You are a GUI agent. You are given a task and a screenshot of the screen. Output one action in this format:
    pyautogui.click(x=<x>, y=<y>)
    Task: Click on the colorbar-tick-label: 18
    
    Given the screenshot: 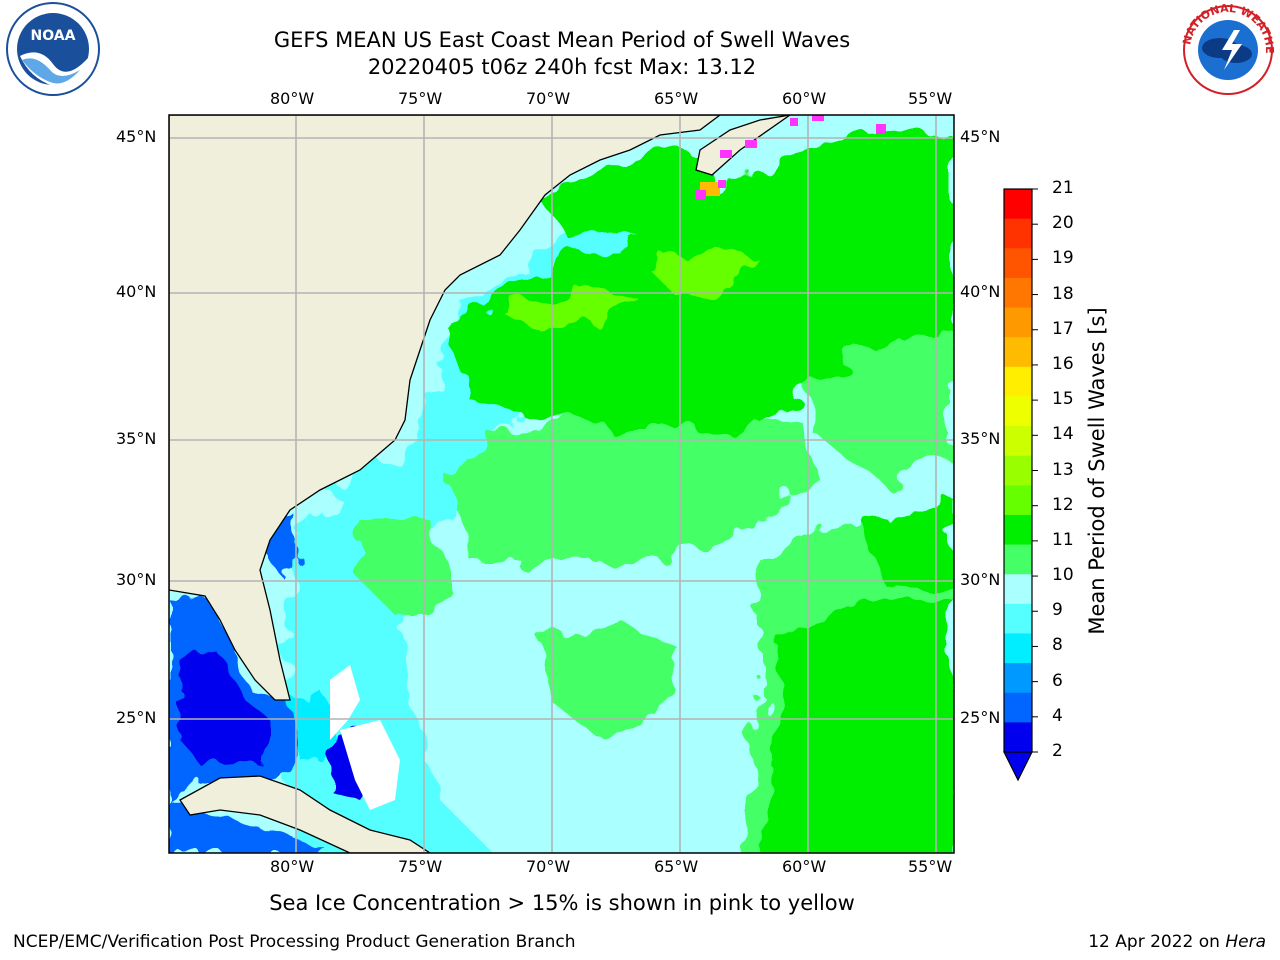 What is the action you would take?
    pyautogui.click(x=1063, y=293)
    